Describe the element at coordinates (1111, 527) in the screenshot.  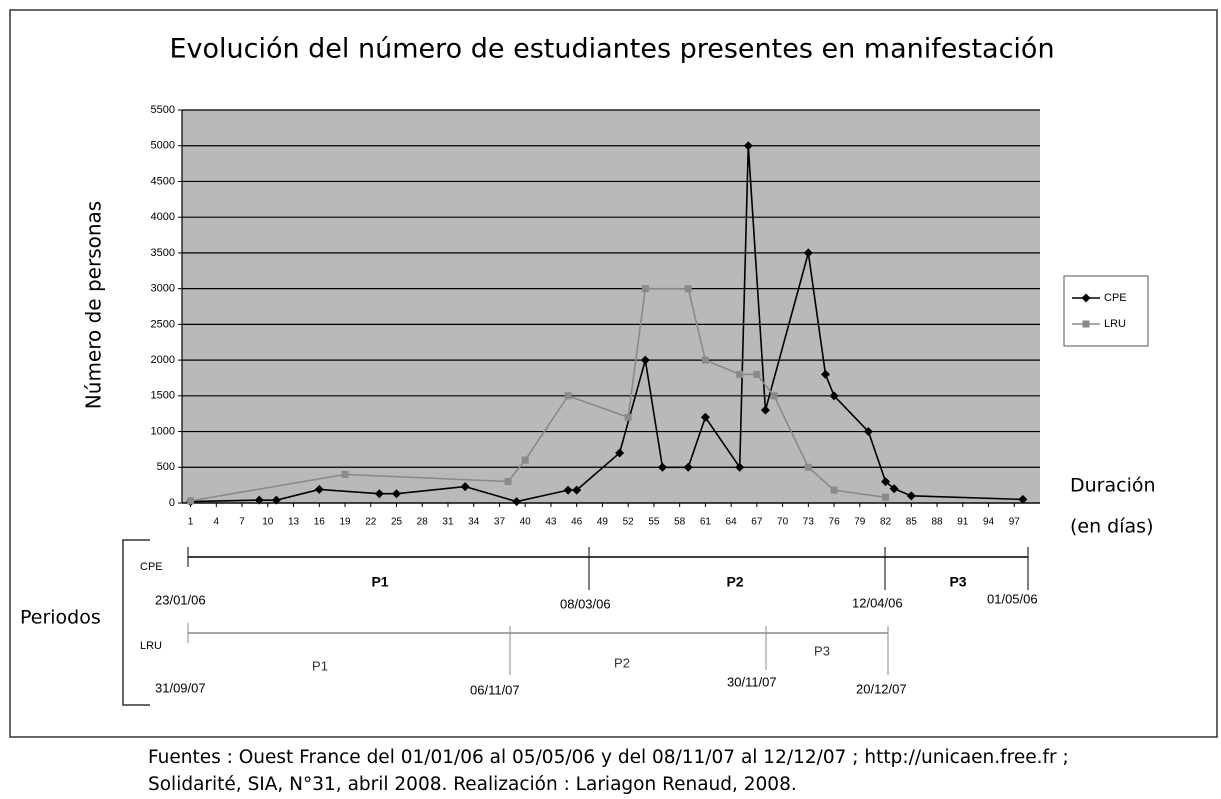
I see `x-axis-label: (en días)` at that location.